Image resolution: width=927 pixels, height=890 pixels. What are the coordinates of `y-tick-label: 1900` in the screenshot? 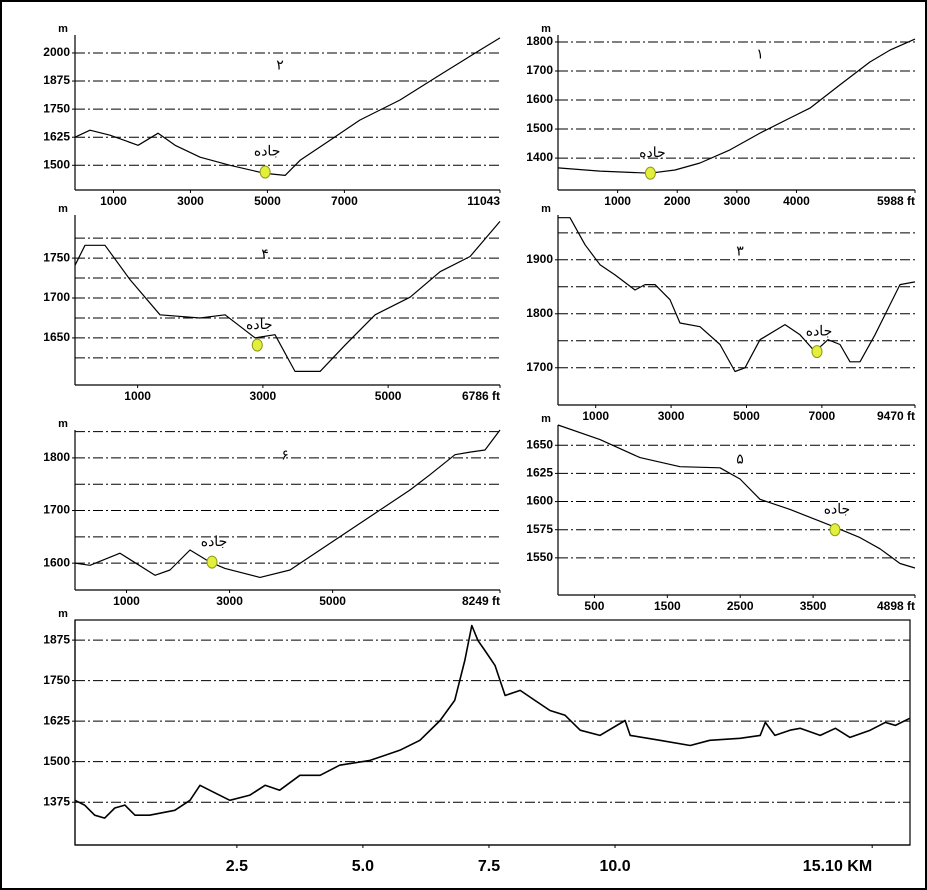 It's located at (539, 259).